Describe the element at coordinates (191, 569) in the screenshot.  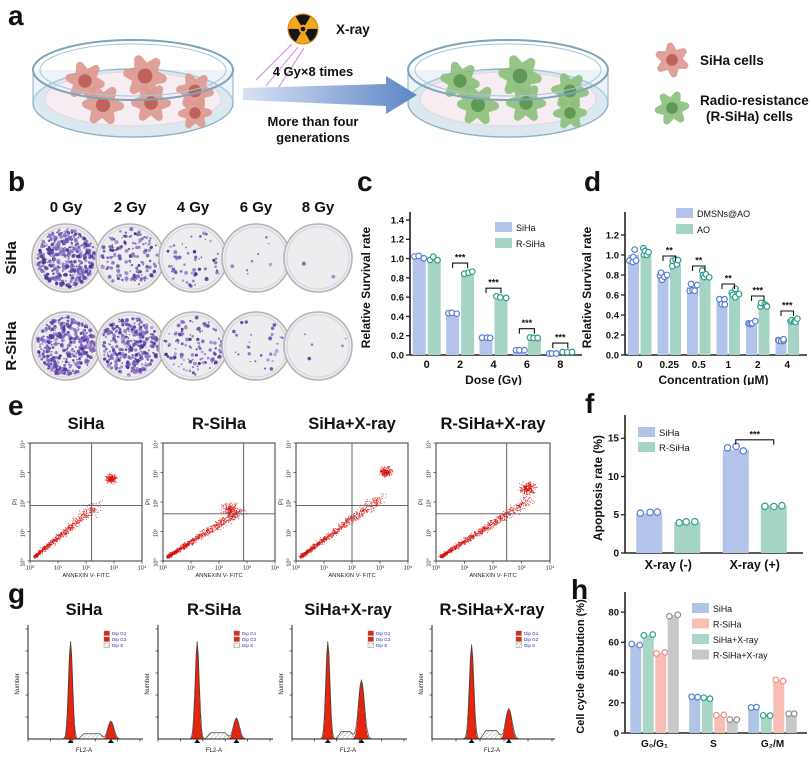
I see `x-tick-label: 10¹` at that location.